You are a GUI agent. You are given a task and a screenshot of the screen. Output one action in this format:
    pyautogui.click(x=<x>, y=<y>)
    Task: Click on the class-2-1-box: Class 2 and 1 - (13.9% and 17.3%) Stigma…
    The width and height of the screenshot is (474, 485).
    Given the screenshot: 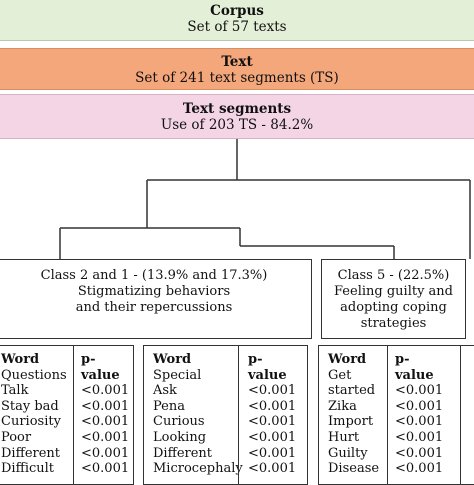 What is the action you would take?
    pyautogui.click(x=156, y=299)
    